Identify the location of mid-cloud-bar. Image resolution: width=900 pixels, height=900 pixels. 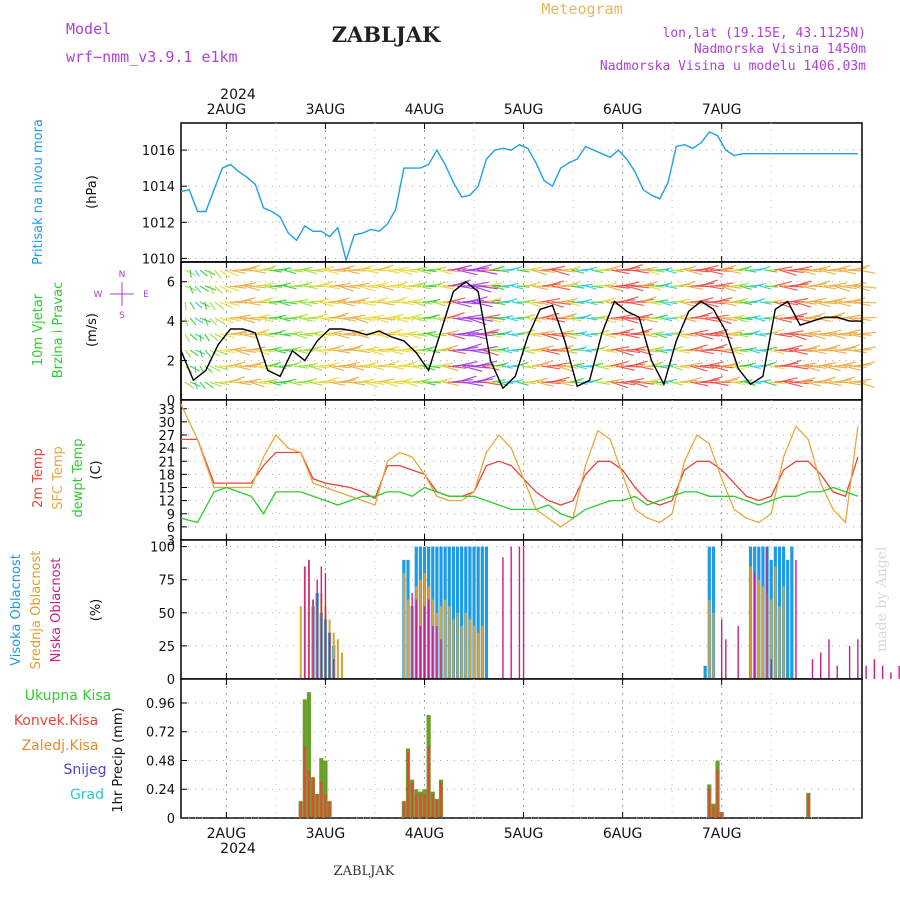
(482, 652).